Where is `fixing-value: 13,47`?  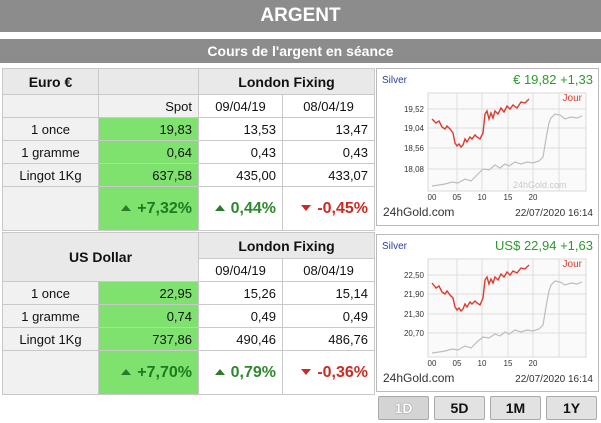 fixing-value: 13,47 is located at coordinates (328, 129).